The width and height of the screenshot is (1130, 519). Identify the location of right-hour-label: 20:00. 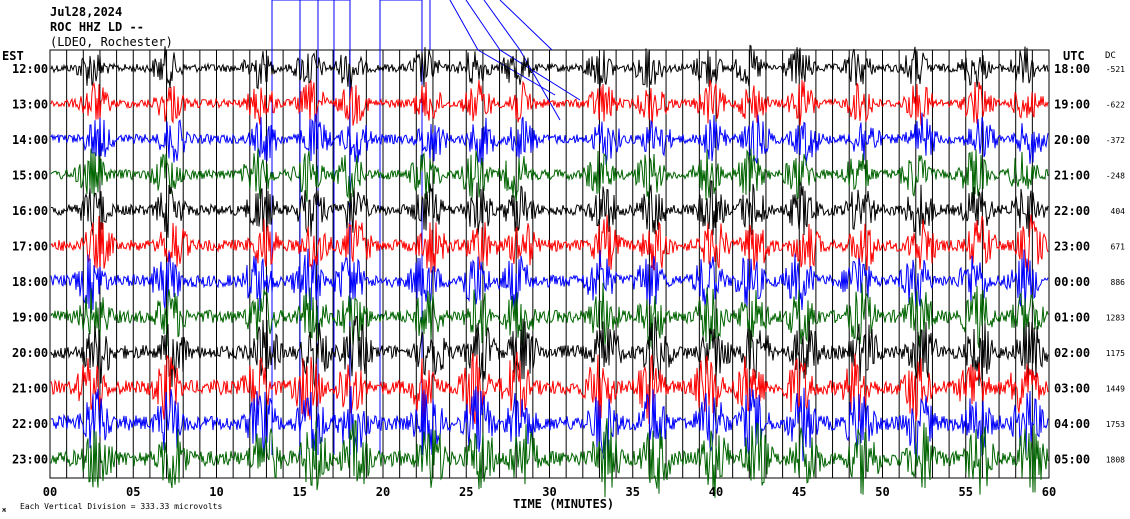
(1072, 140).